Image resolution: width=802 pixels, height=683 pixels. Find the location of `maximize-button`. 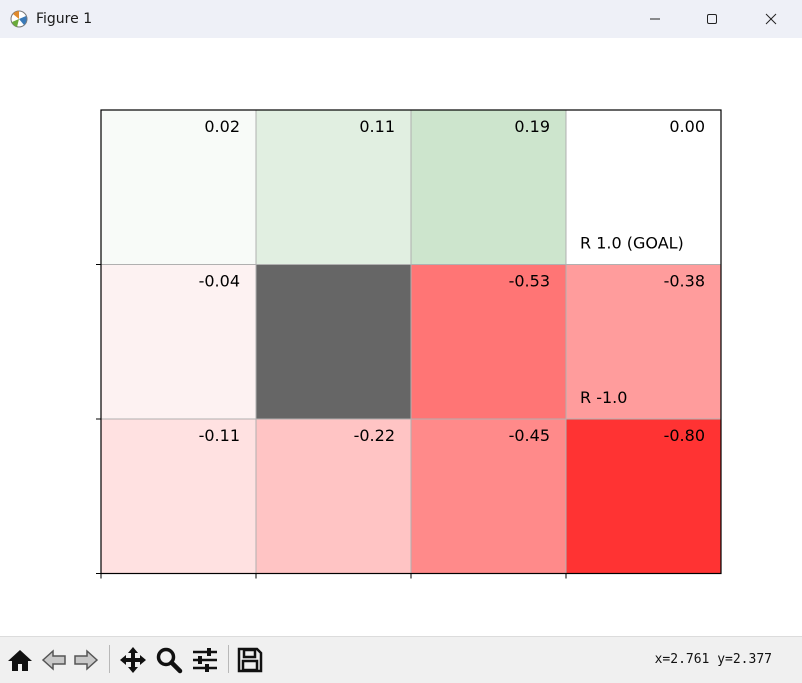

maximize-button is located at coordinates (712, 19).